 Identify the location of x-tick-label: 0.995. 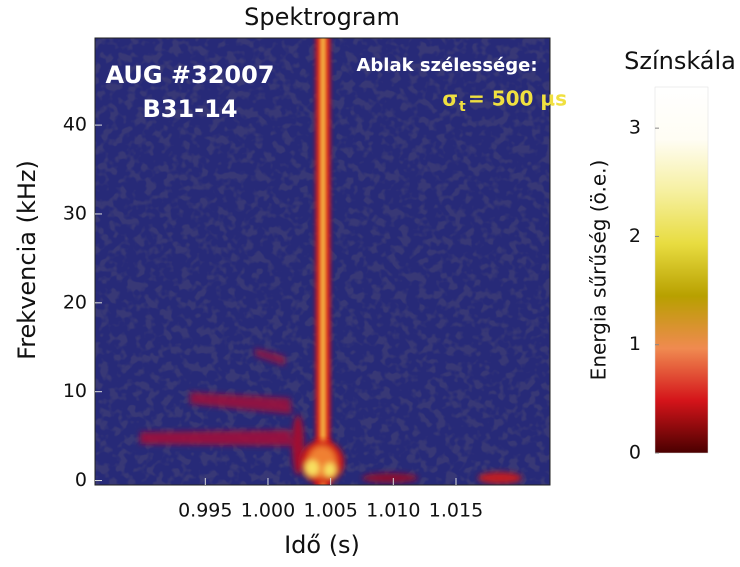
(205, 511).